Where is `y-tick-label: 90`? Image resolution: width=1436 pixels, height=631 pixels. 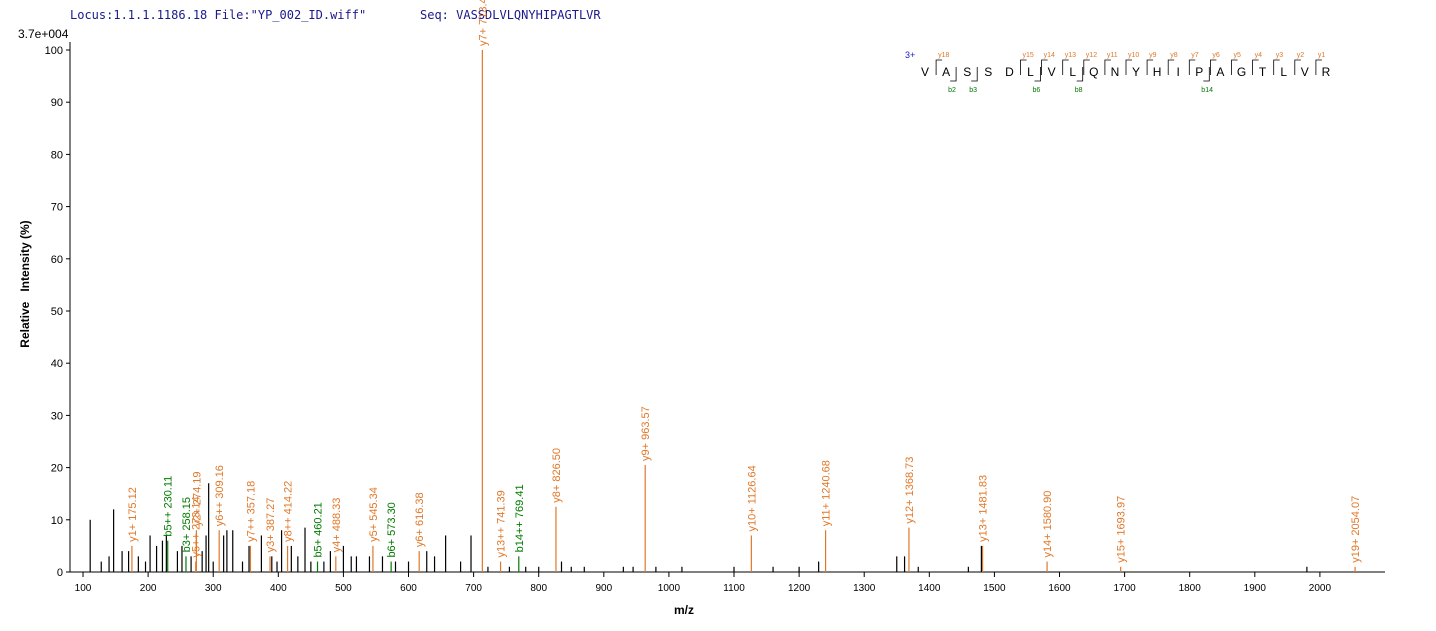
y-tick-label: 90 is located at coordinates (57, 103).